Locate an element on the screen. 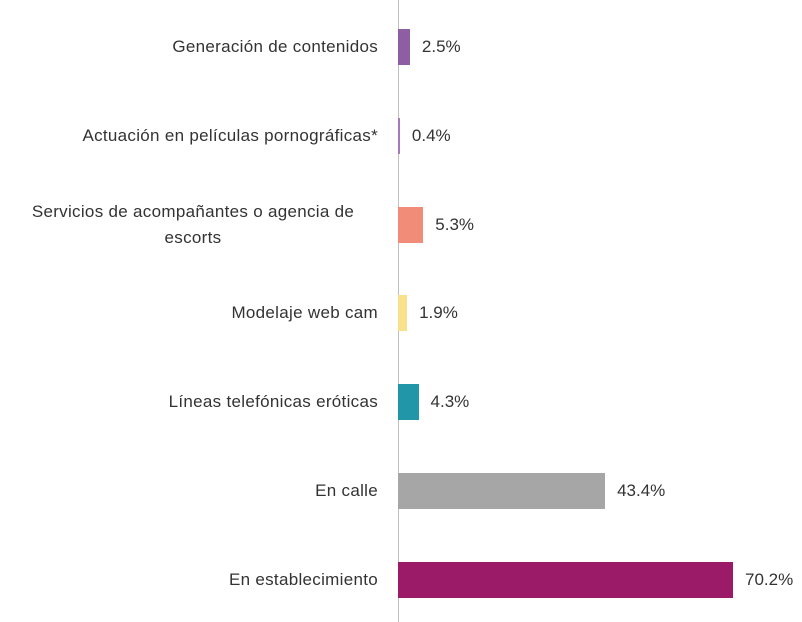  value-label: 43.4% is located at coordinates (641, 490).